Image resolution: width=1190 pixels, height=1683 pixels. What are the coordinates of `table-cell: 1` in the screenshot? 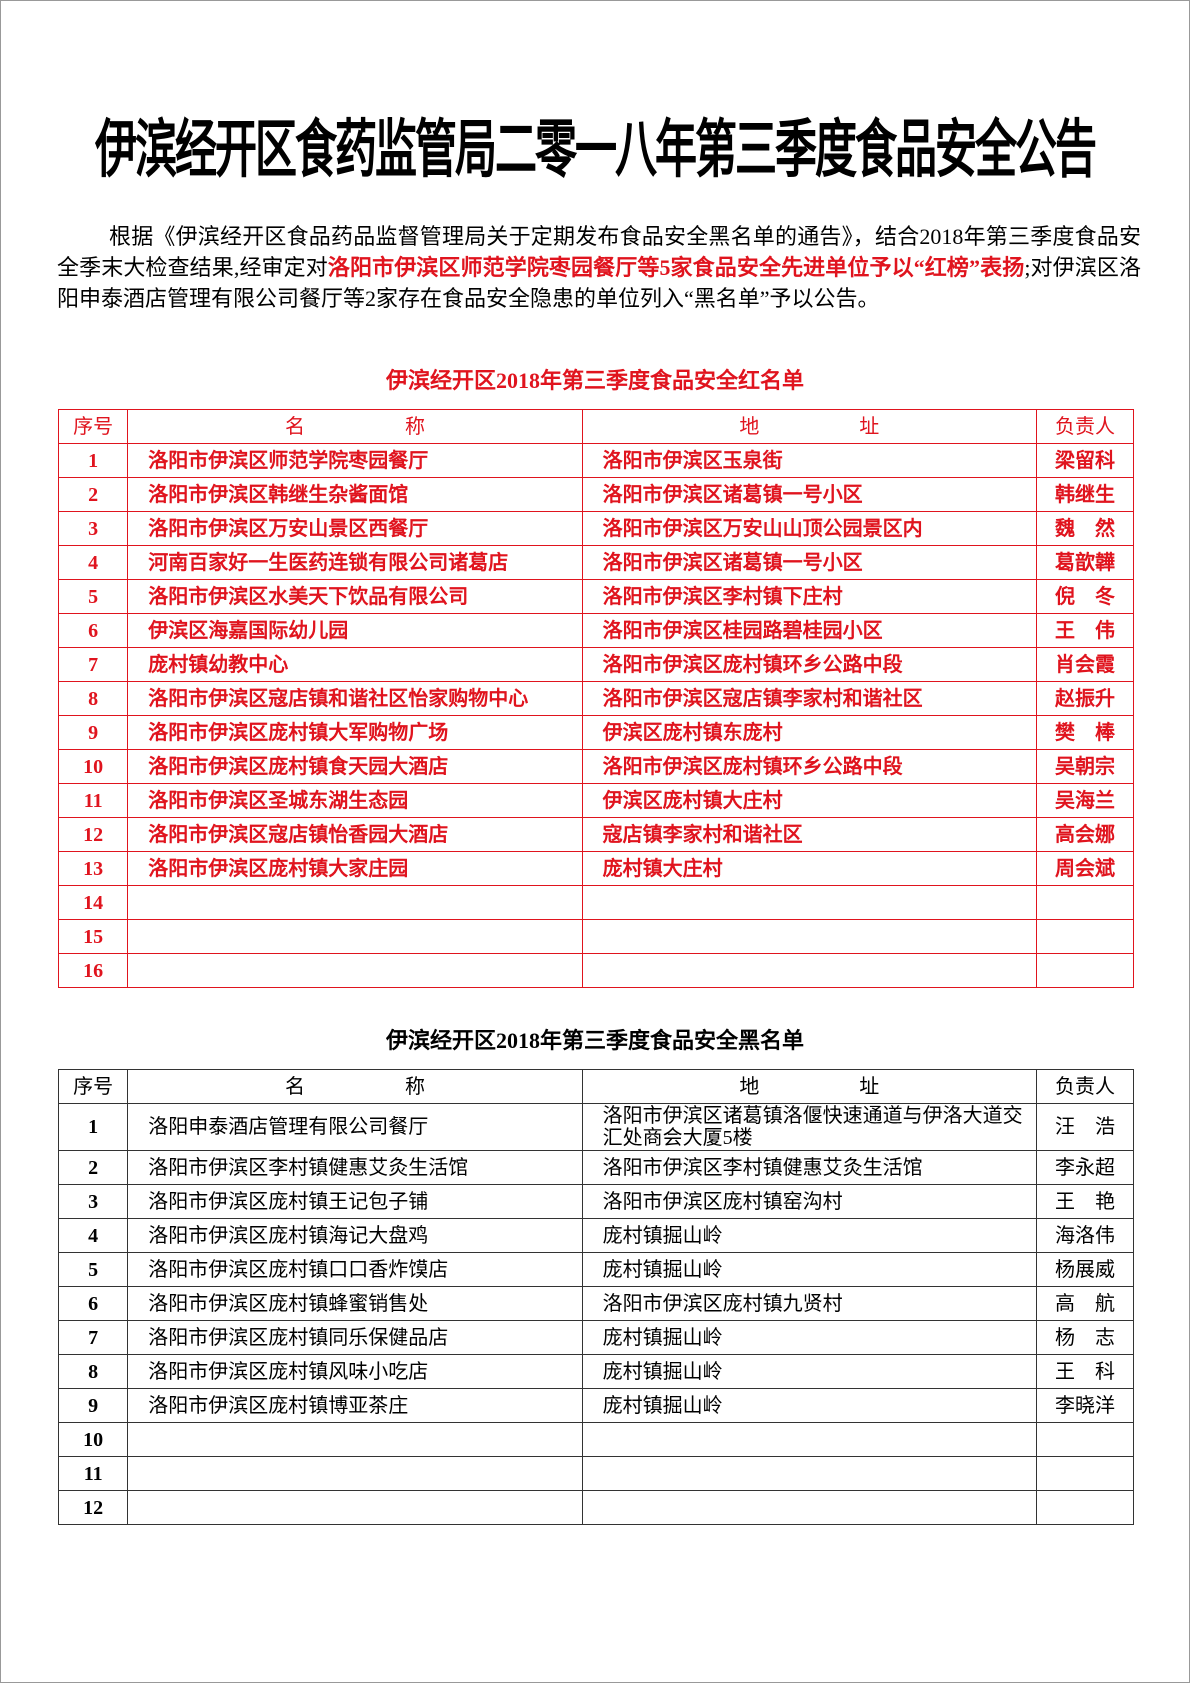 It's located at (93, 460).